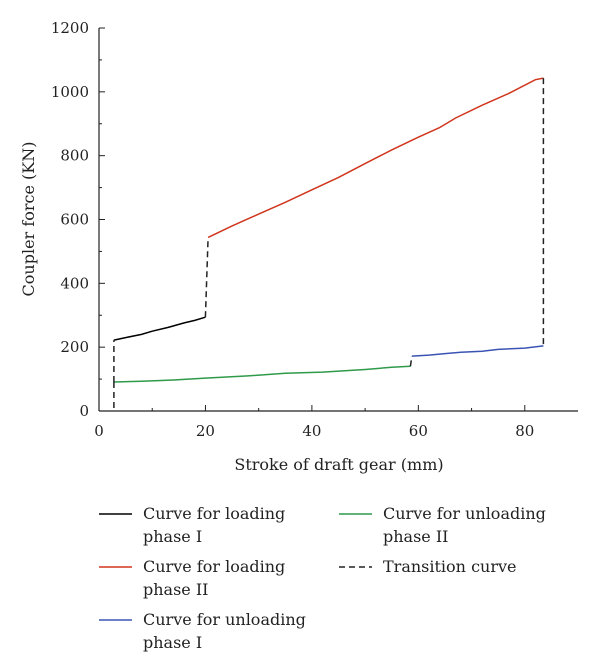 The width and height of the screenshot is (600, 669). What do you see at coordinates (418, 431) in the screenshot?
I see `x-tick-label: 60` at bounding box center [418, 431].